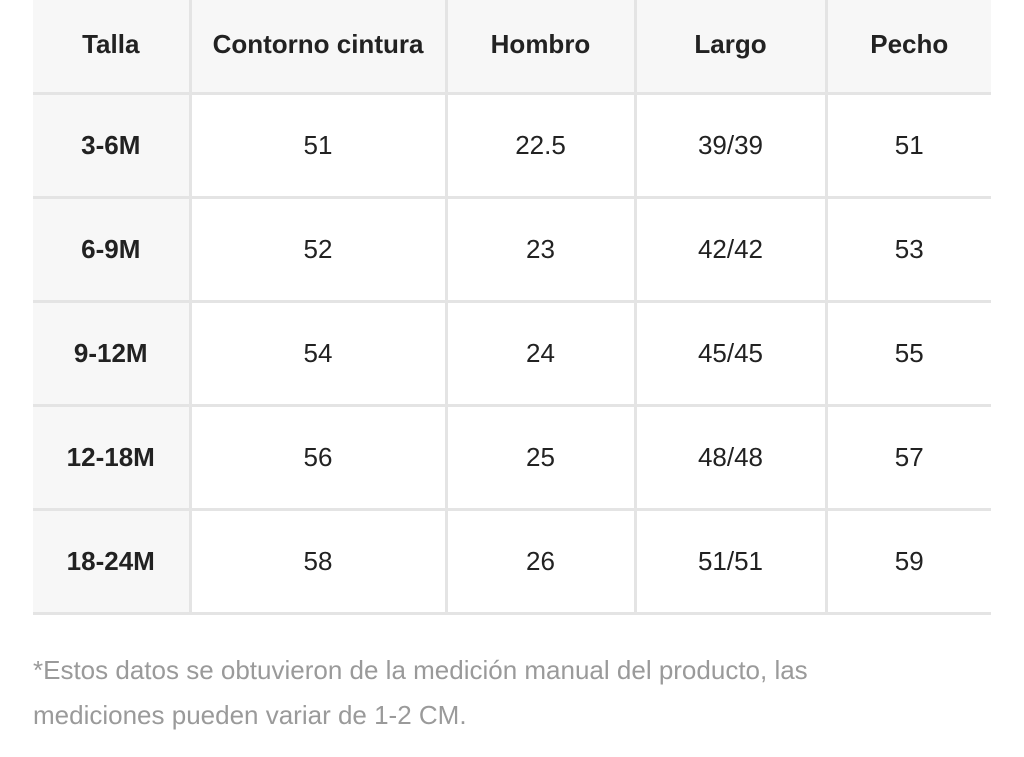 This screenshot has width=1024, height=757. What do you see at coordinates (112, 47) in the screenshot?
I see `header-cell: Talla` at bounding box center [112, 47].